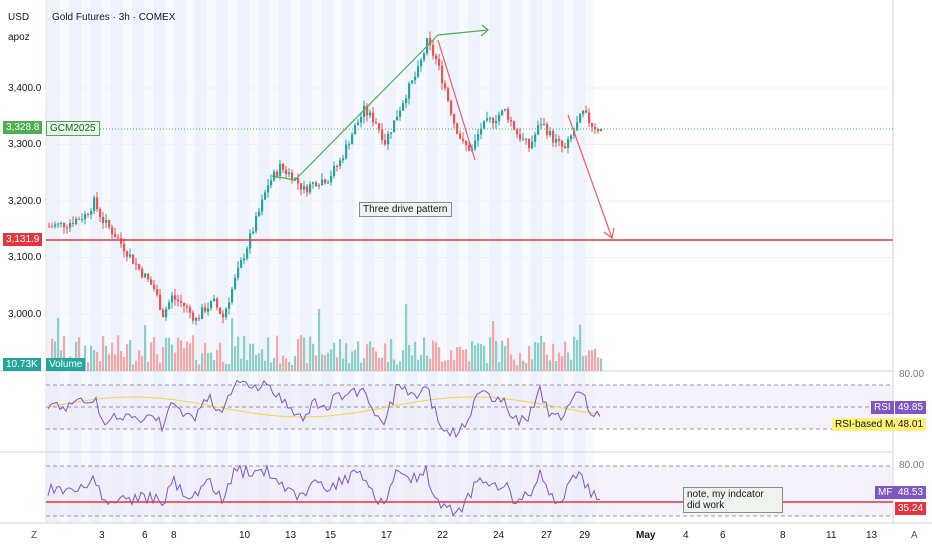 The height and width of the screenshot is (550, 932). I want to click on note-annotation: note, my indcator did work, so click(733, 500).